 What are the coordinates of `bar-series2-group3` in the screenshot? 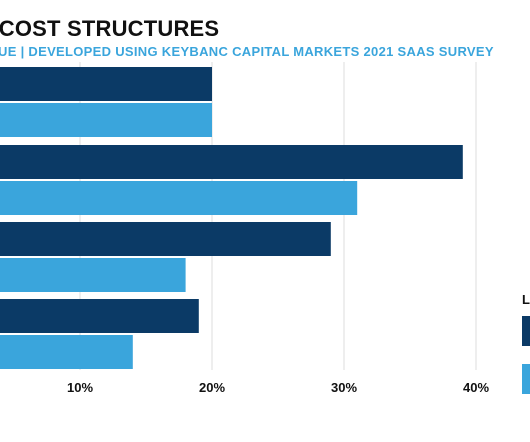 It's located at (93, 275).